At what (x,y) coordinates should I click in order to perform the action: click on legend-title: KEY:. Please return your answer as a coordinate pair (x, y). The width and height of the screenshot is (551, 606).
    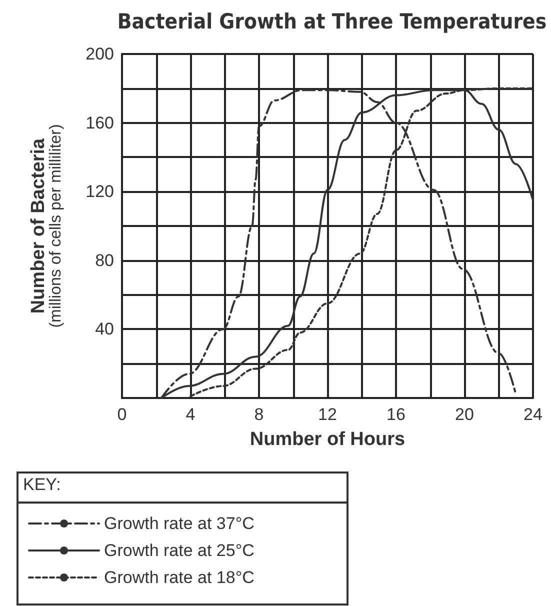
    Looking at the image, I should click on (42, 484).